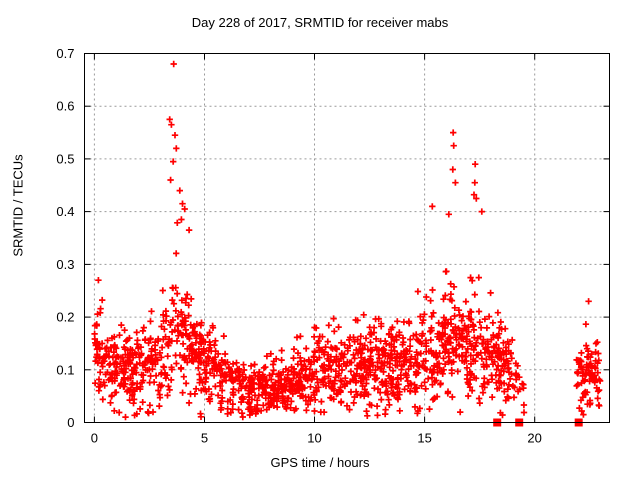 This screenshot has width=640, height=480. I want to click on x-axis-label: GPS time / hours, so click(320, 462).